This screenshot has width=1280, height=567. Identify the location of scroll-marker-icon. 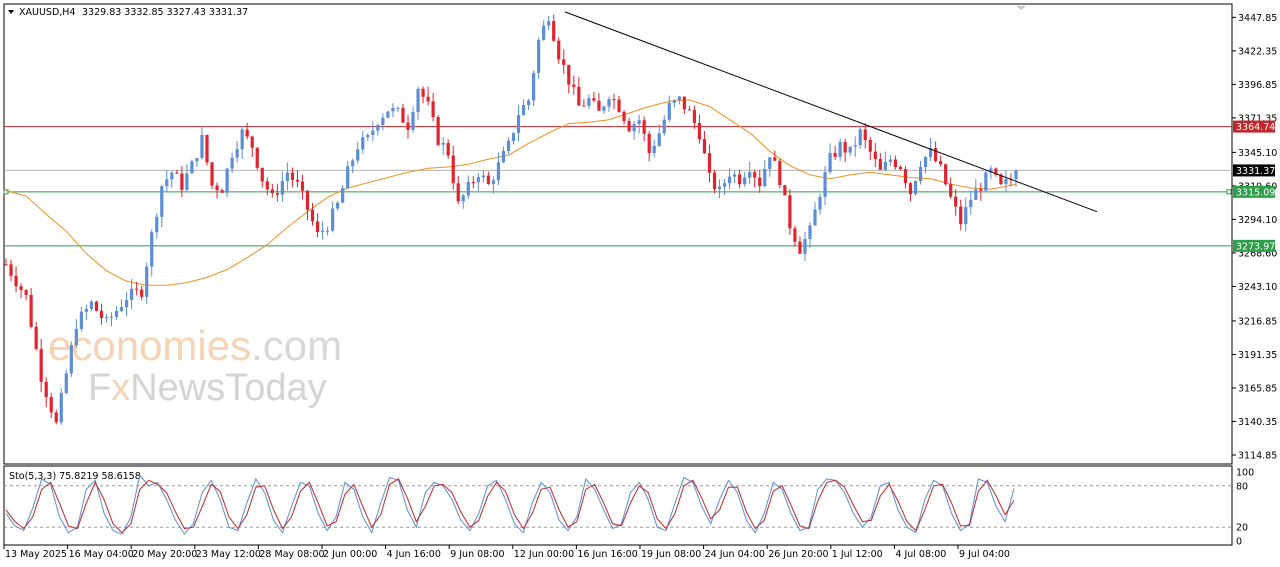
(1021, 8).